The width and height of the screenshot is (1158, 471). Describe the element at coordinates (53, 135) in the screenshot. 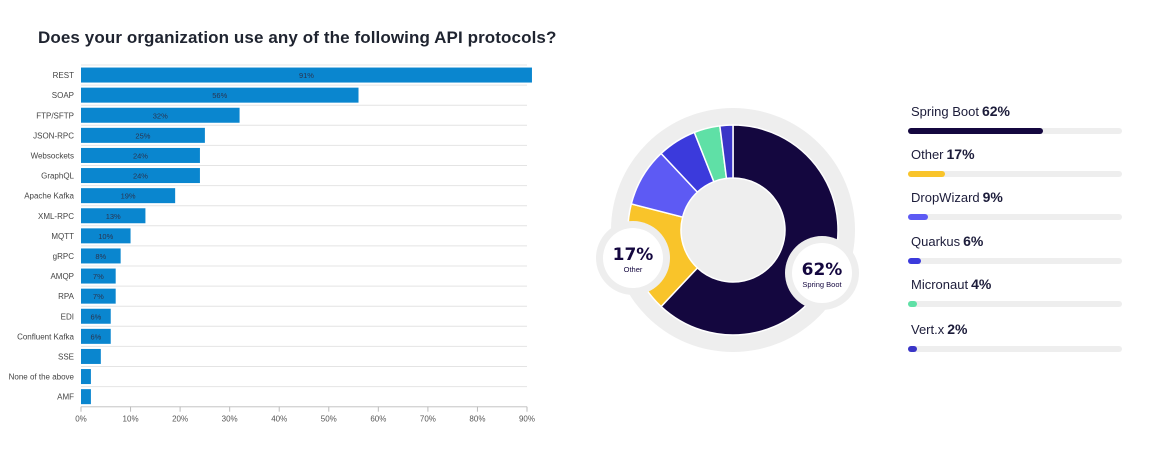

I see `category-label: JSON-RPC` at that location.